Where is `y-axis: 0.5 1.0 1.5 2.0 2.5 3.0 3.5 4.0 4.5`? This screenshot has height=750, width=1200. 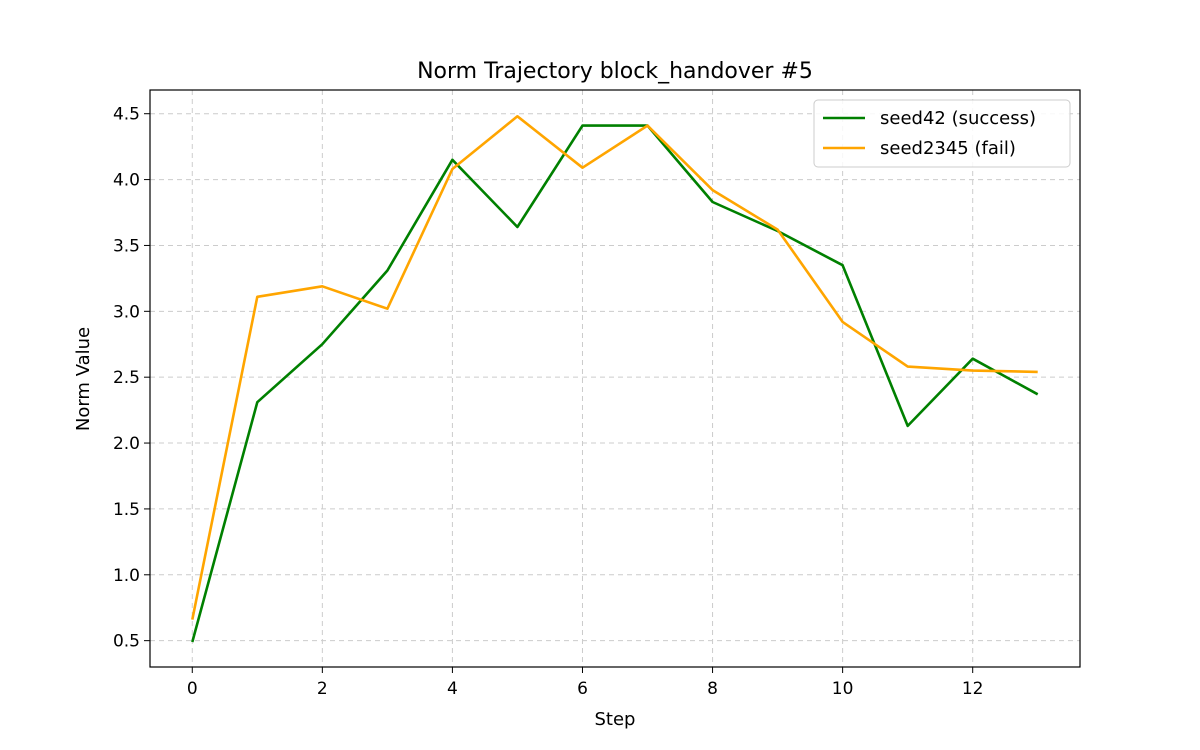
y-axis: 0.5 1.0 1.5 2.0 2.5 3.0 3.5 4.0 4.5 is located at coordinates (131, 378).